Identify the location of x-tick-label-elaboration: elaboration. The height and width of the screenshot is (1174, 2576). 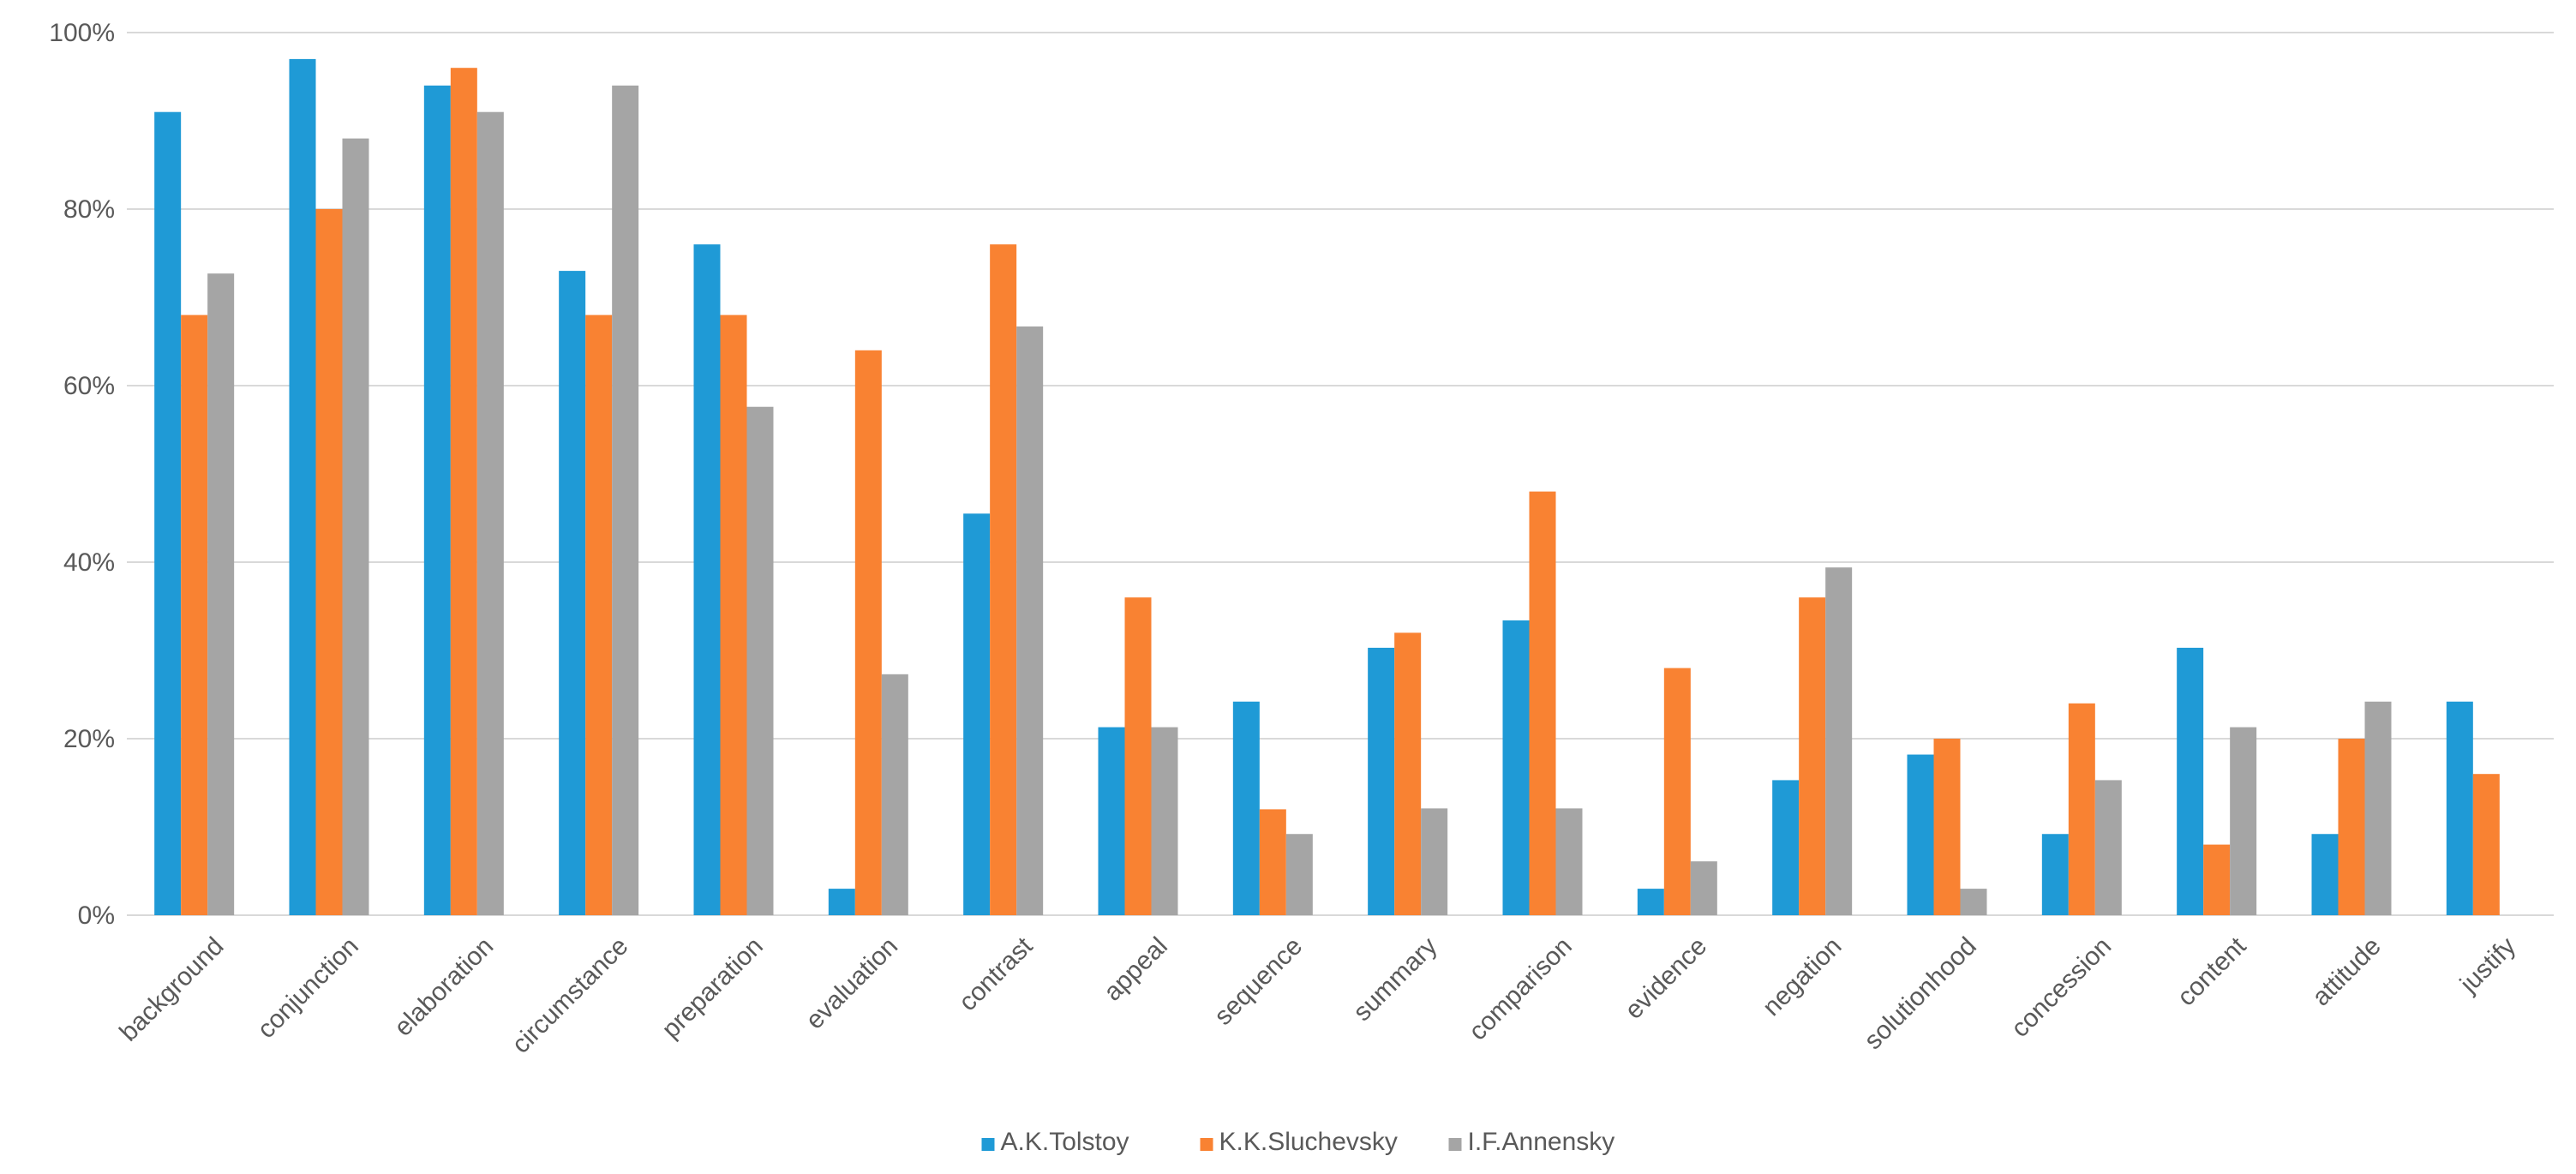
(444, 987).